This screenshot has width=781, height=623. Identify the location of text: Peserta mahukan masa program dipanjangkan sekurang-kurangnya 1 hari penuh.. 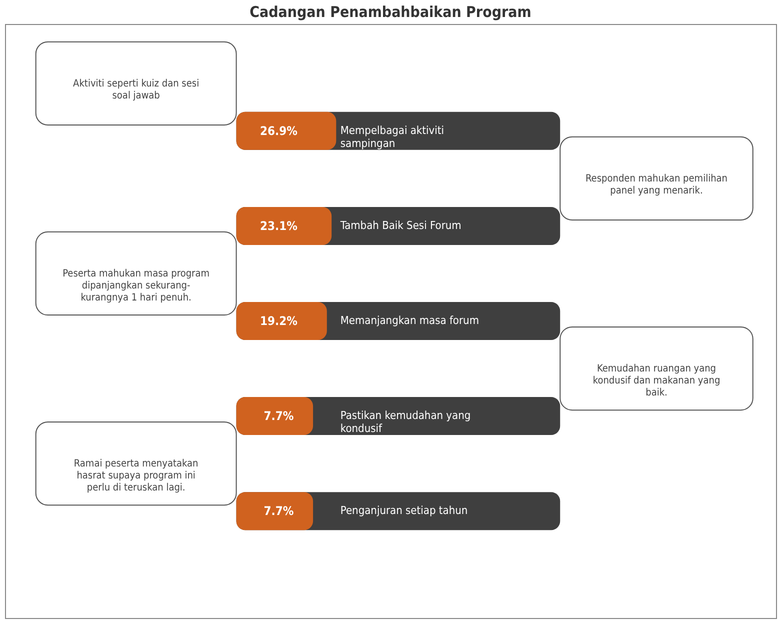
(136, 286).